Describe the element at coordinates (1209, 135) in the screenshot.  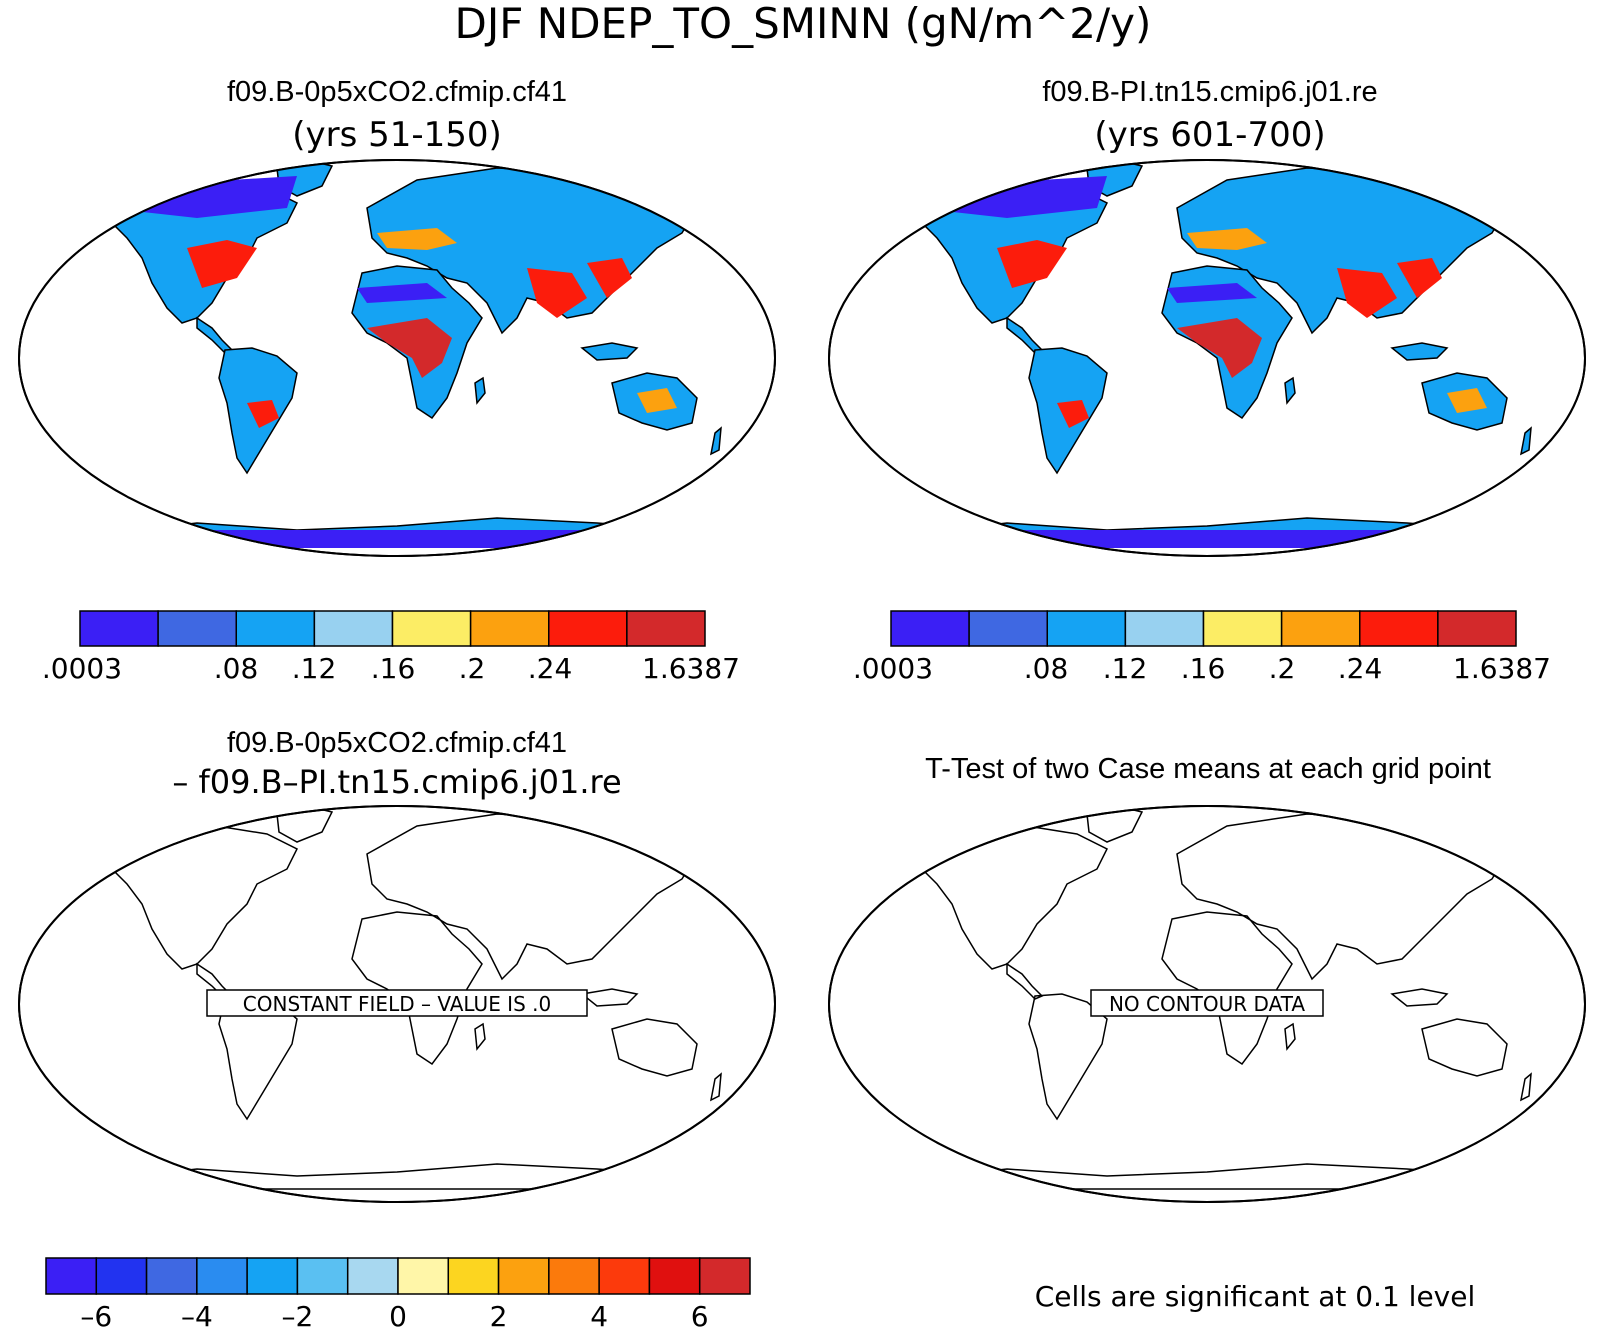
I see `panel-2-subtitle: (yrs 601-700)` at that location.